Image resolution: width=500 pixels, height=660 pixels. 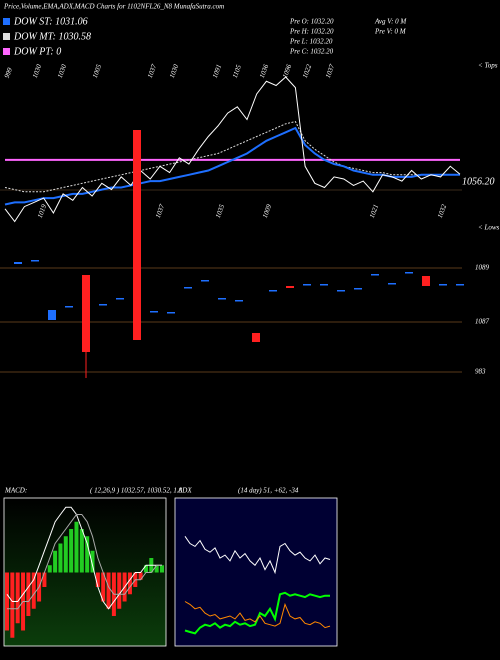 I want to click on info-text: Avg V: 0 M, so click(x=390, y=22).